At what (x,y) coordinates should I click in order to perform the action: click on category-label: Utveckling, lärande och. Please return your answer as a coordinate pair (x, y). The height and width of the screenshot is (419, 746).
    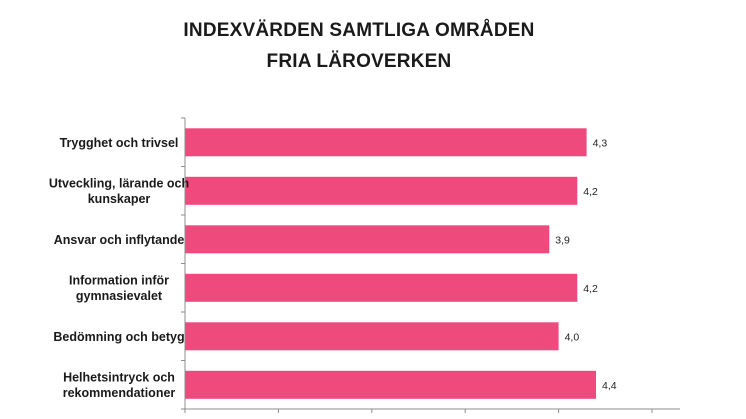
    Looking at the image, I should click on (119, 184).